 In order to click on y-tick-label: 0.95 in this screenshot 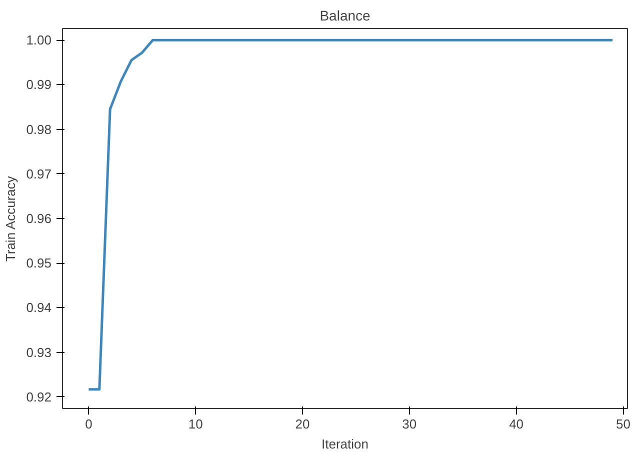, I will do `click(39, 263)`.